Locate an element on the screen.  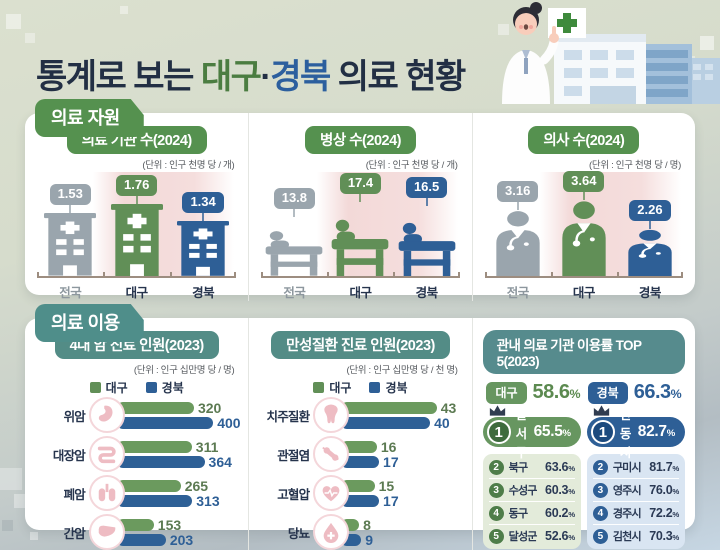
gyeongbuk-value: 313 is located at coordinates (208, 500).